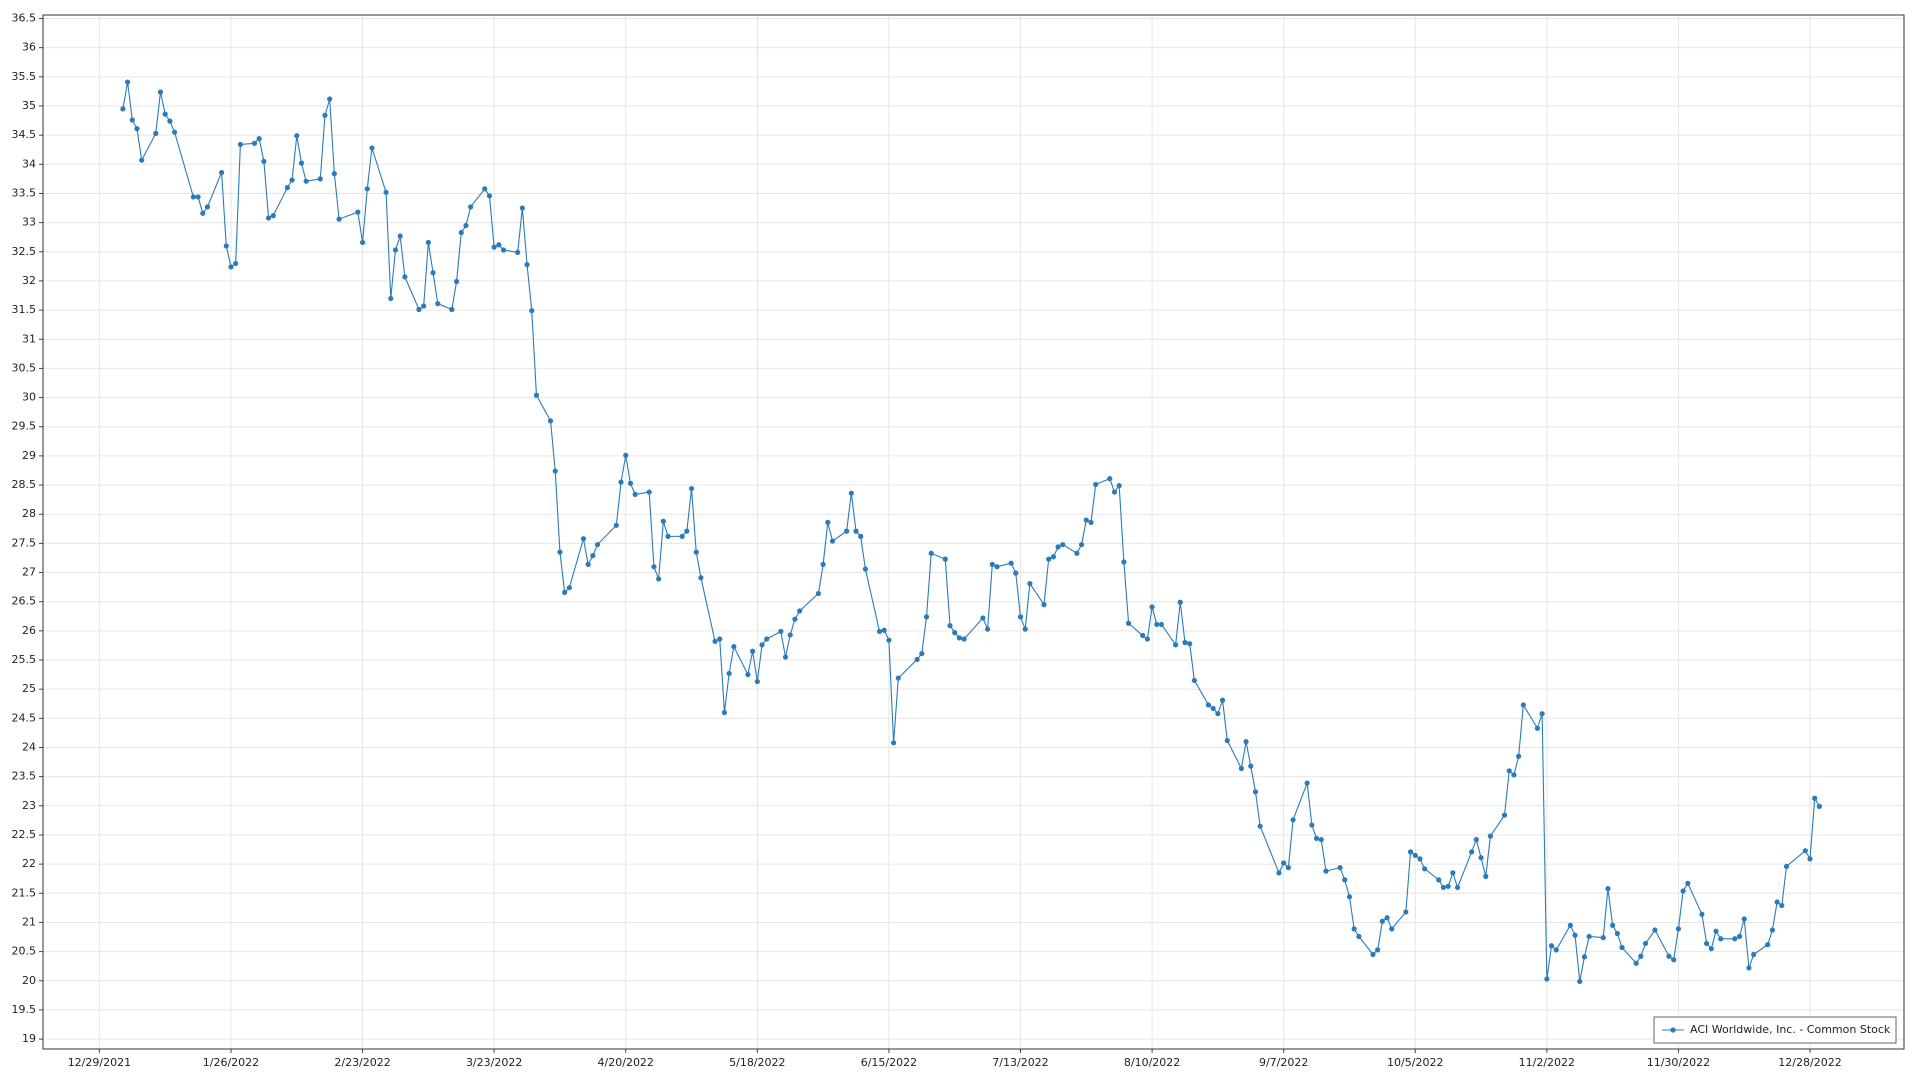 Image resolution: width=1920 pixels, height=1080 pixels. I want to click on y-tick-label: 21.5, so click(24, 892).